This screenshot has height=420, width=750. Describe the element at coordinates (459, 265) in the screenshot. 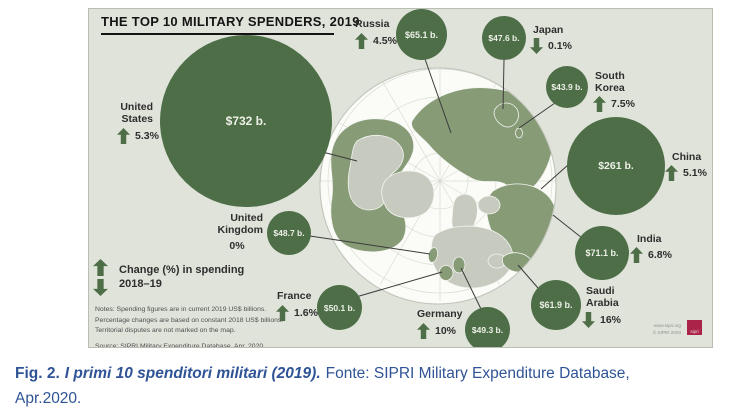

I see `land-germany` at that location.